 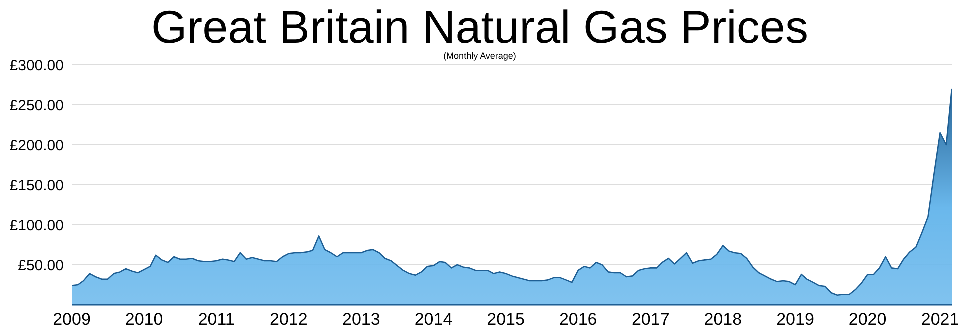 What do you see at coordinates (144, 320) in the screenshot?
I see `x-tick-label: 2010` at bounding box center [144, 320].